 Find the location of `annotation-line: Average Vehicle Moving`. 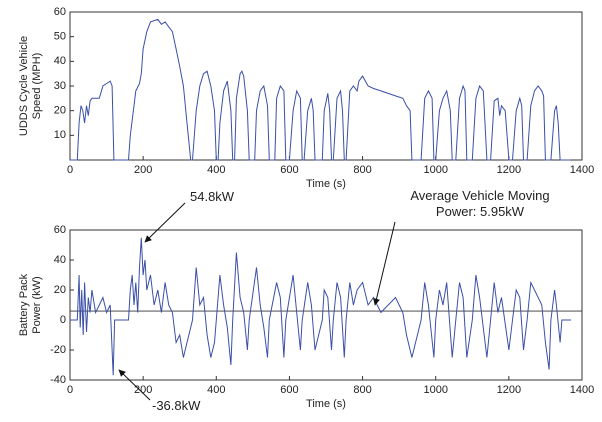

annotation-line: Average Vehicle Moving is located at coordinates (479, 195).